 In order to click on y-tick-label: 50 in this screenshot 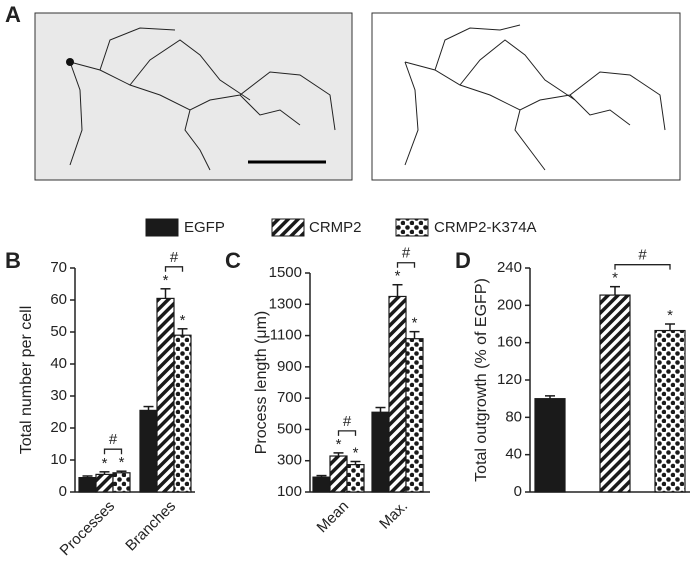, I will do `click(58, 331)`.